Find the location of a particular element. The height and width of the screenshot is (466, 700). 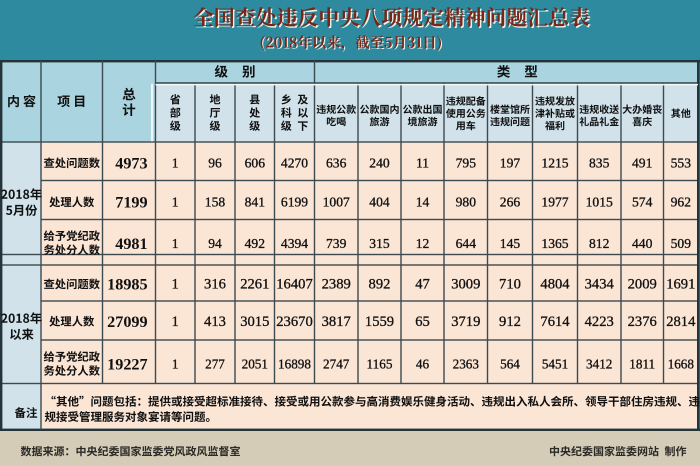

svg-text: 4223 is located at coordinates (599, 322).